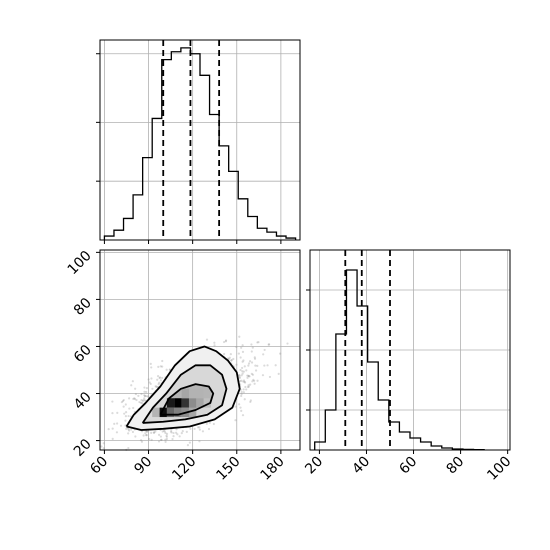 This screenshot has height=550, width=550. I want to click on x-histogram-steps, so click(200, 143).